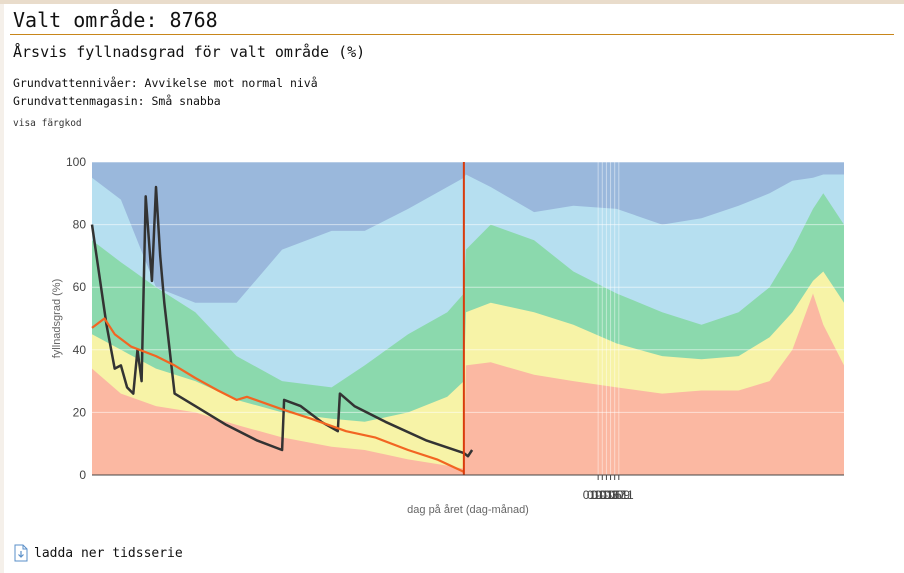 The height and width of the screenshot is (573, 904). I want to click on y-axis-title: fyllnadsgrad (%), so click(57, 318).